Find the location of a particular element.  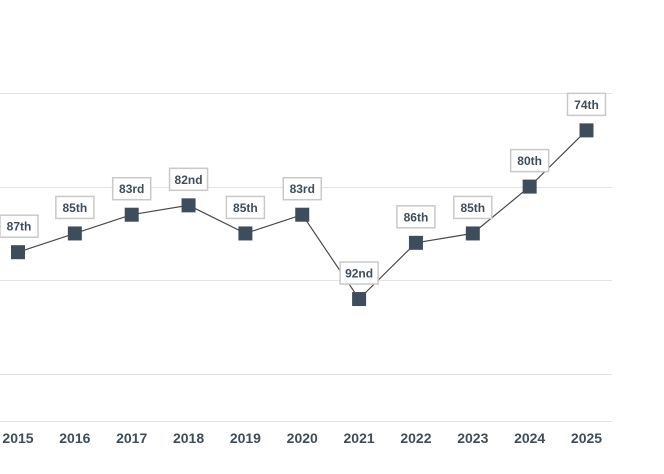

data-label-text: 82nd is located at coordinates (189, 180).